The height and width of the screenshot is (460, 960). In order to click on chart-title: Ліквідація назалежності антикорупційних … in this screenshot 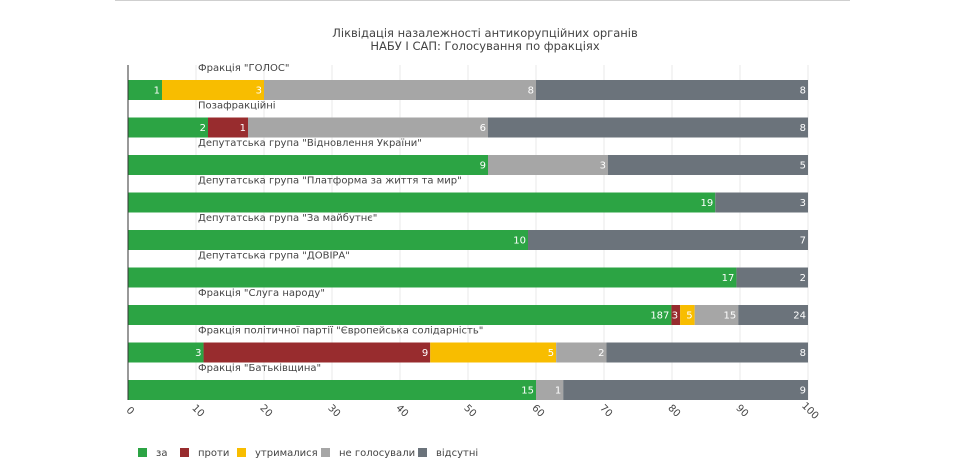, I will do `click(485, 33)`.